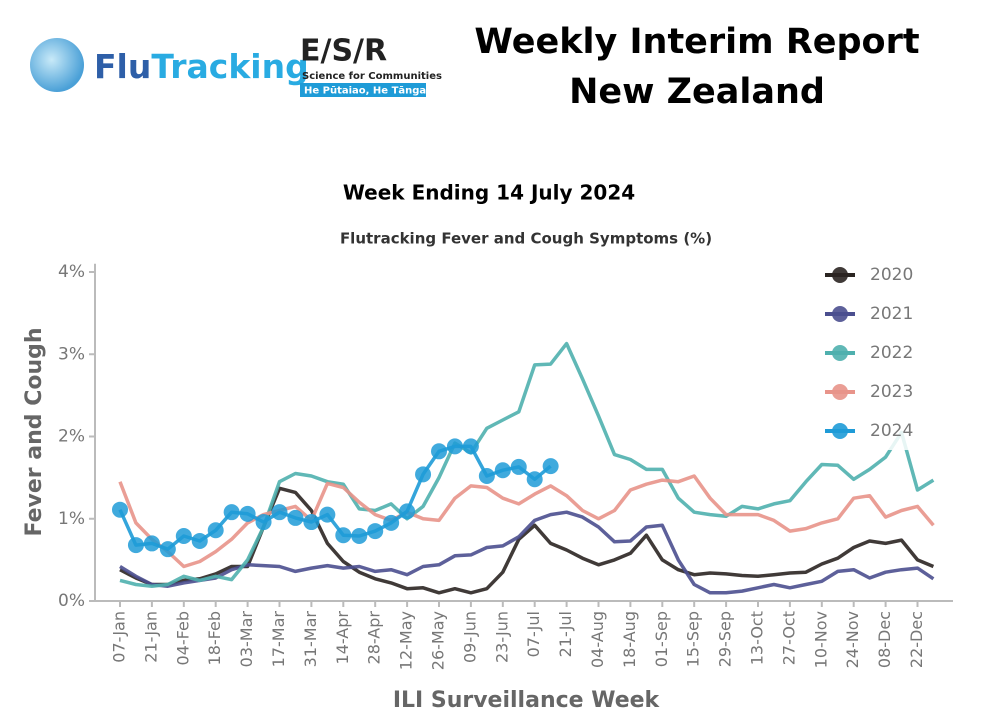  Describe the element at coordinates (891, 431) in the screenshot. I see `legend-label: 2024` at that location.